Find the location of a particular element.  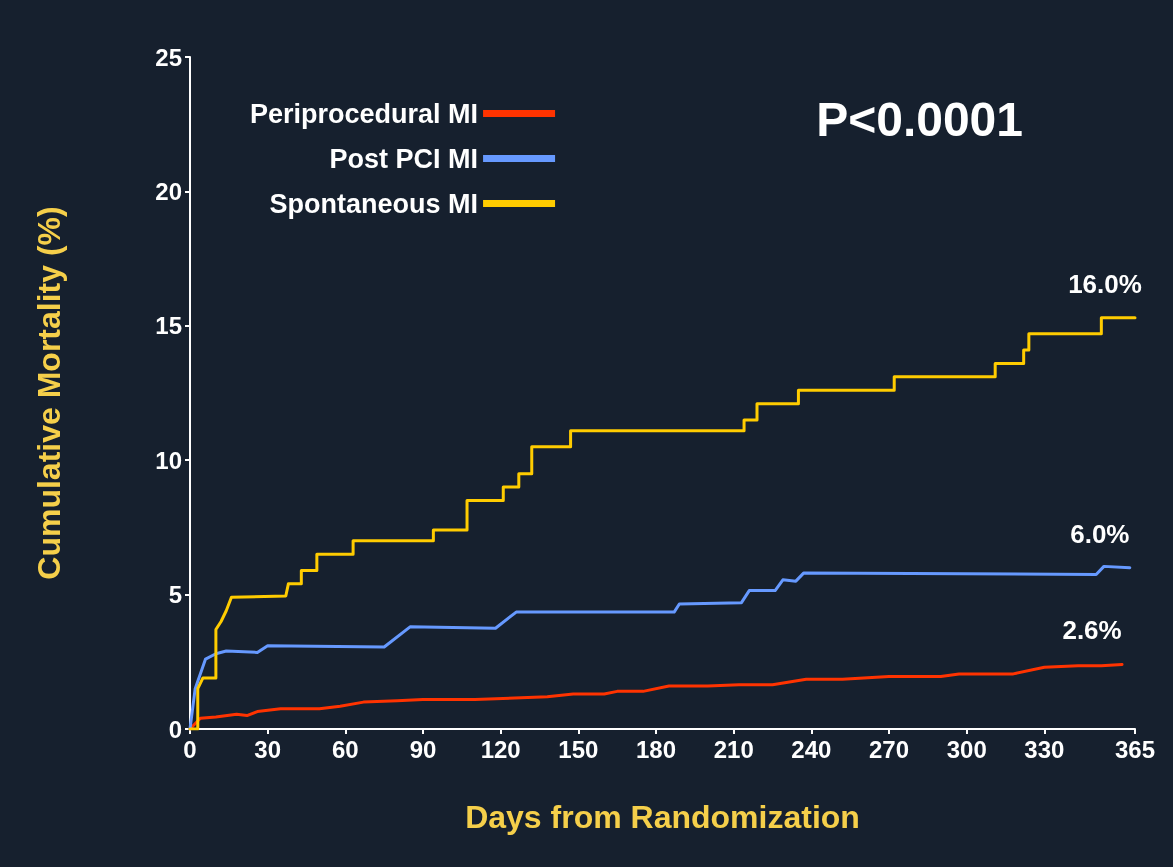

x-tick-label: 180 is located at coordinates (656, 749).